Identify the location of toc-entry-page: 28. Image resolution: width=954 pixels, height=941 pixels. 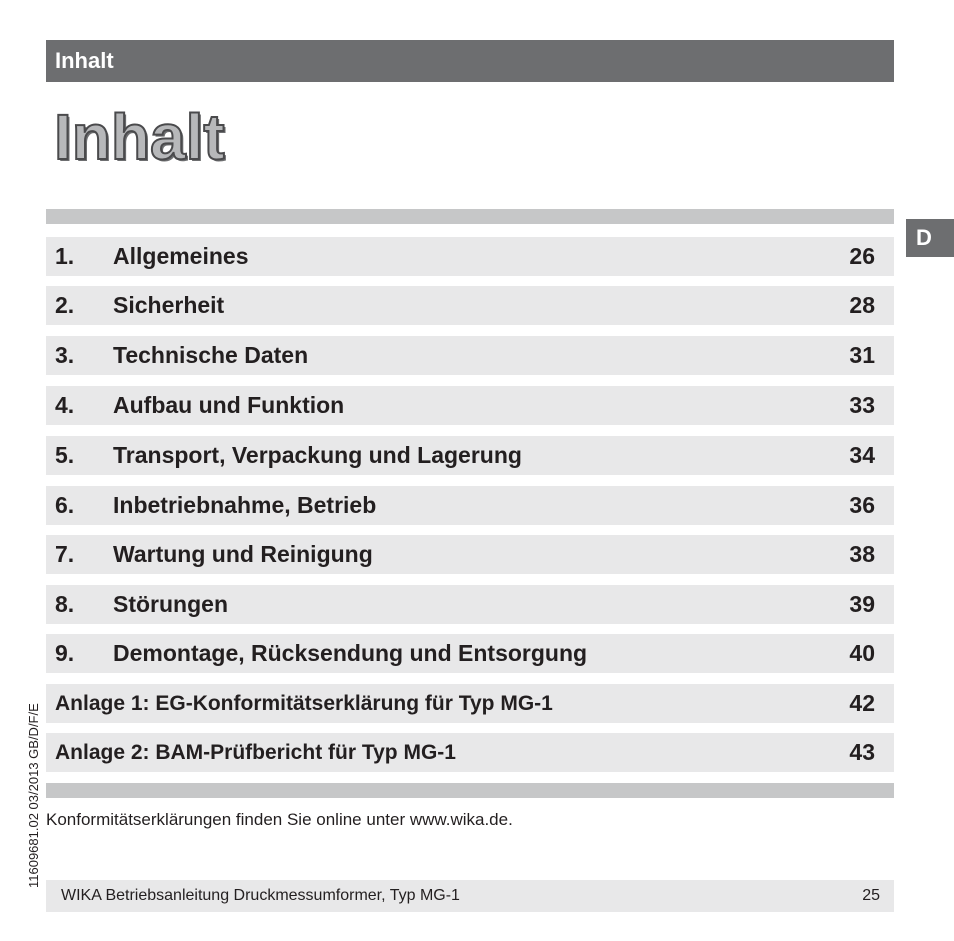
(862, 305).